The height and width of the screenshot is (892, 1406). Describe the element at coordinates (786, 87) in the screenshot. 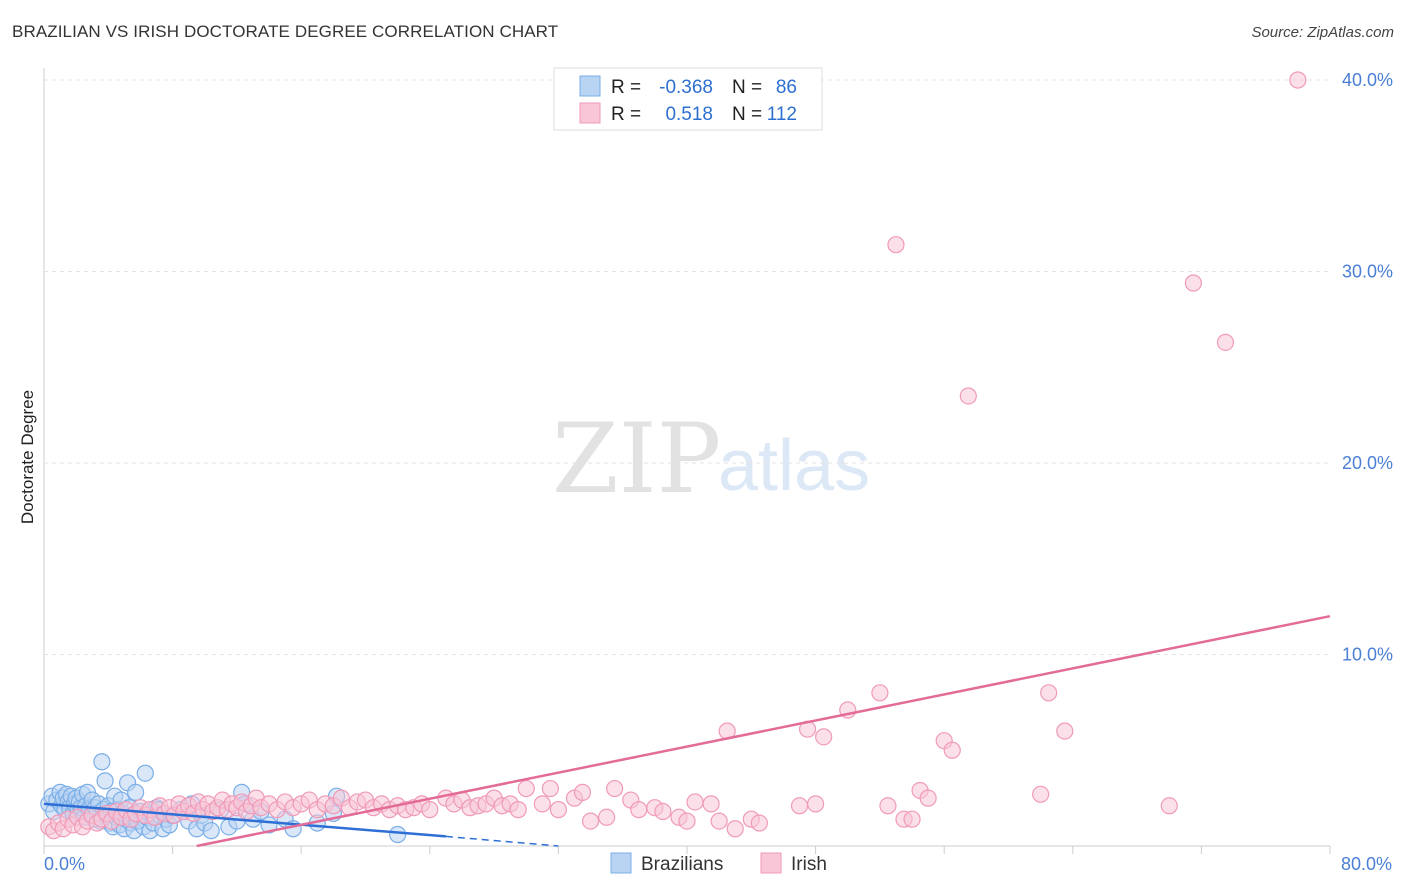

I see `stats-n-value-brazilians: 86` at that location.